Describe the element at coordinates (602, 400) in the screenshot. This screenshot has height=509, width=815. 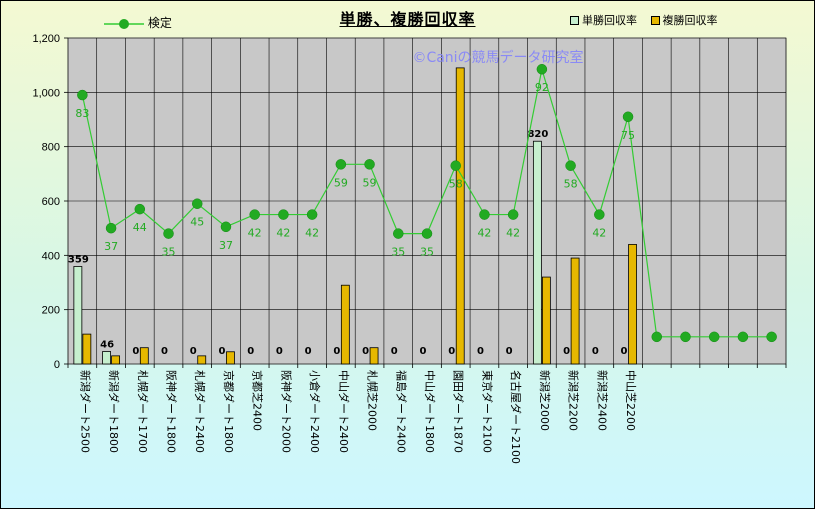
I see `x-tick-label: 新潟芝2400` at that location.